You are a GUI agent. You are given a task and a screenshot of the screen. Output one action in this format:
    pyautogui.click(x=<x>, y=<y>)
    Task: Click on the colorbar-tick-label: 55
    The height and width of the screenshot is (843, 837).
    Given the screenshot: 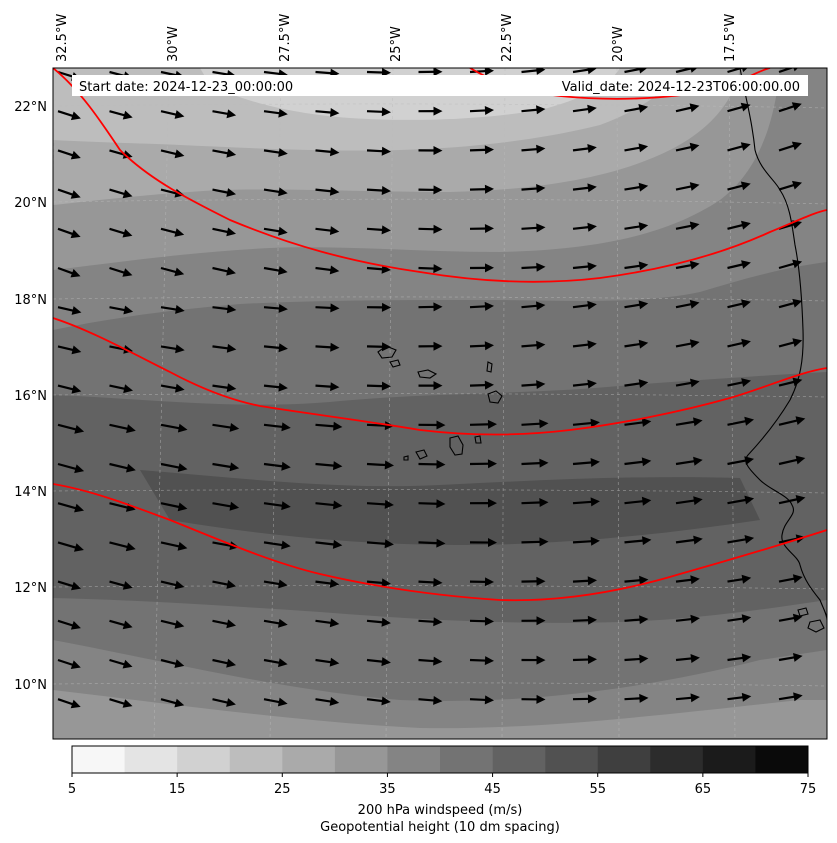 What is the action you would take?
    pyautogui.click(x=597, y=789)
    